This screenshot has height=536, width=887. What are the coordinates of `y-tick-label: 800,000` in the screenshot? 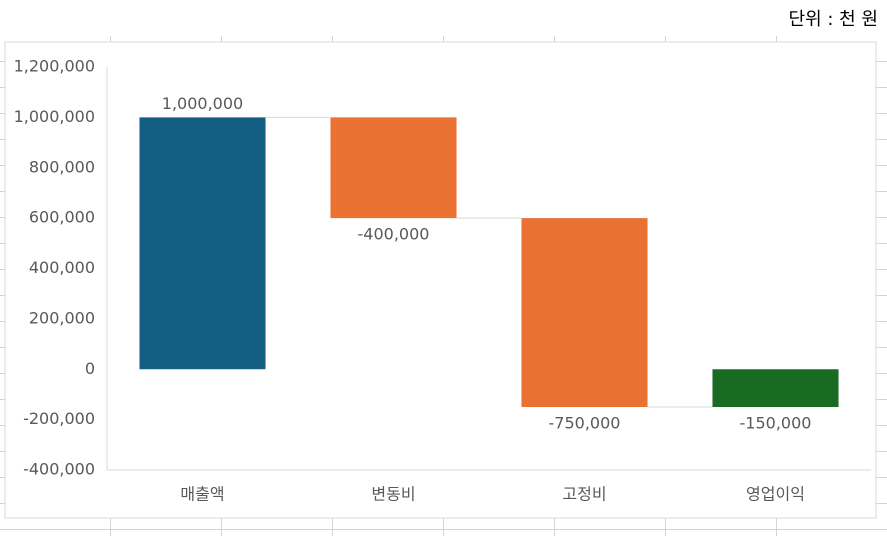 It's located at (62, 166).